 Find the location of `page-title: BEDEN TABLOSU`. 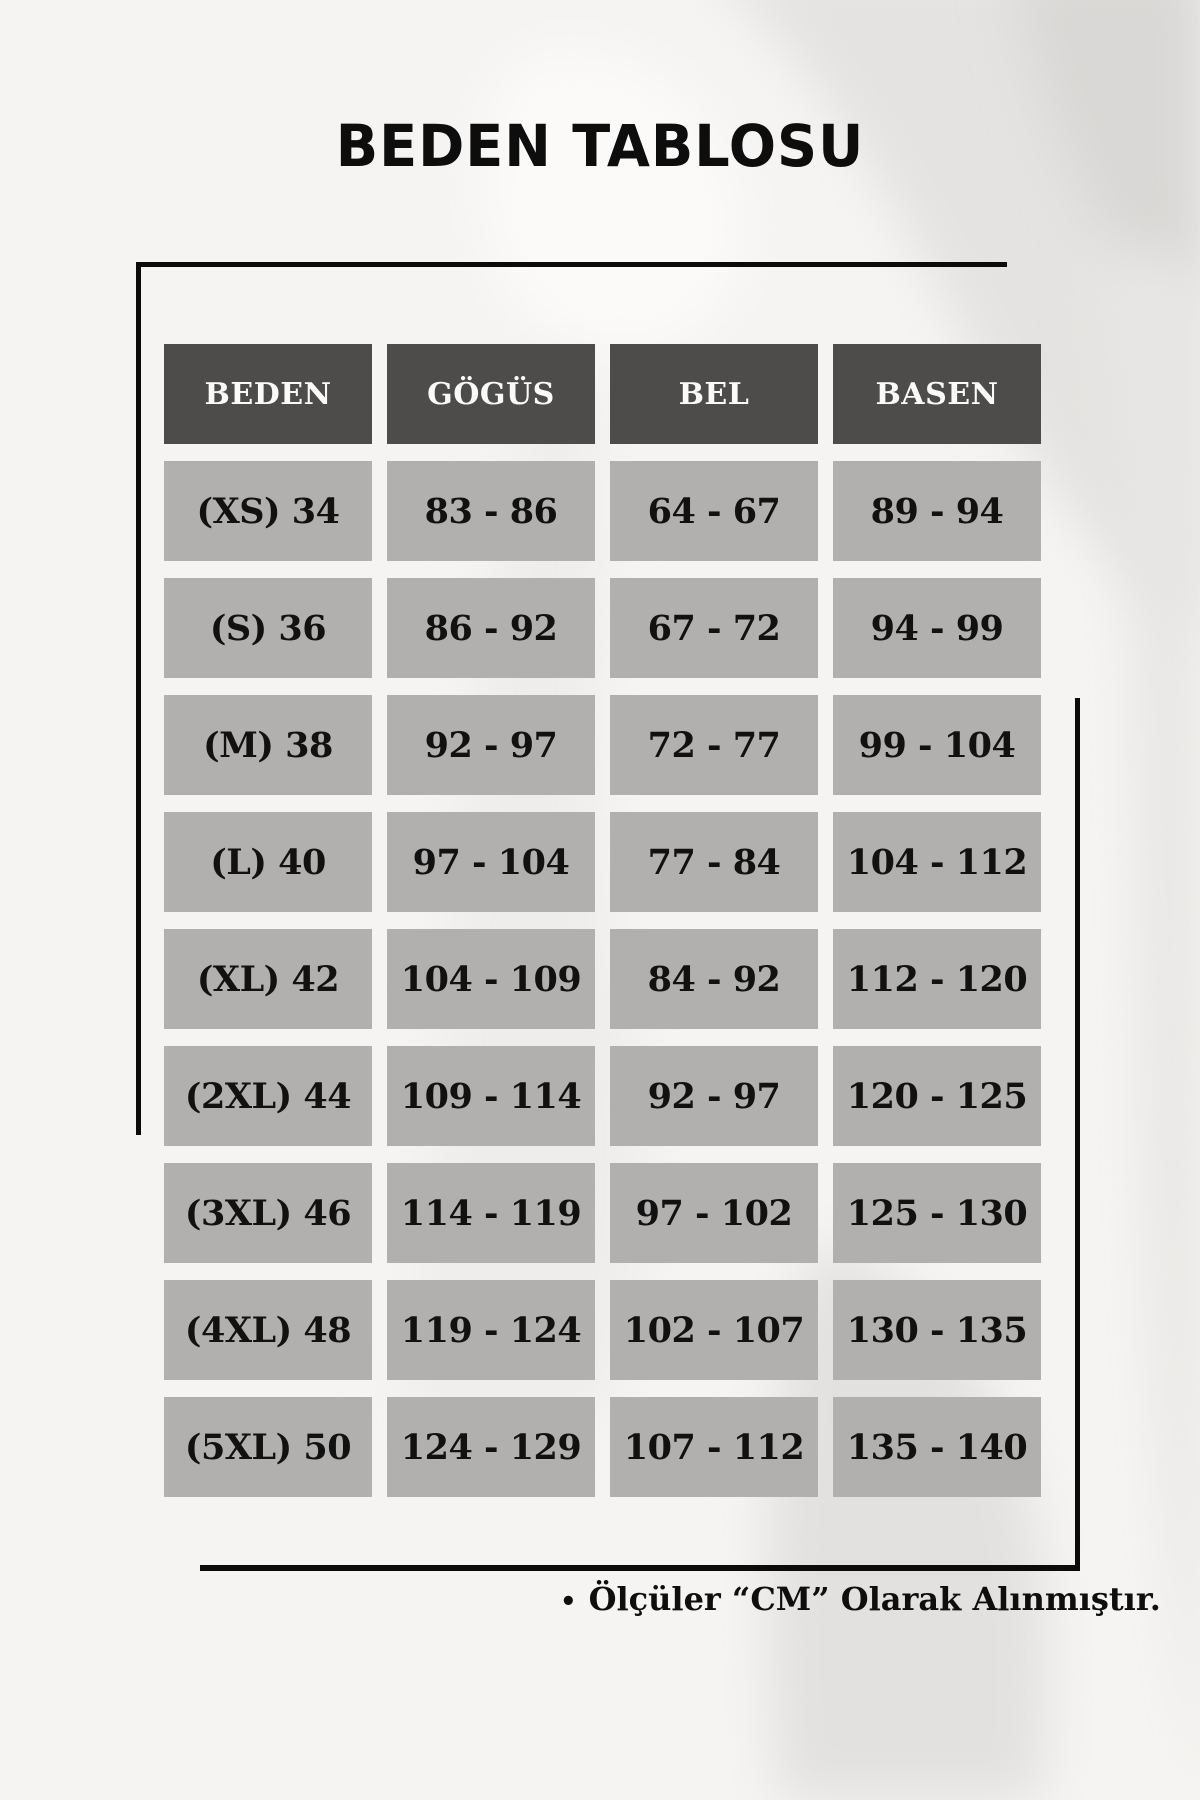

page-title: BEDEN TABLOSU is located at coordinates (600, 146).